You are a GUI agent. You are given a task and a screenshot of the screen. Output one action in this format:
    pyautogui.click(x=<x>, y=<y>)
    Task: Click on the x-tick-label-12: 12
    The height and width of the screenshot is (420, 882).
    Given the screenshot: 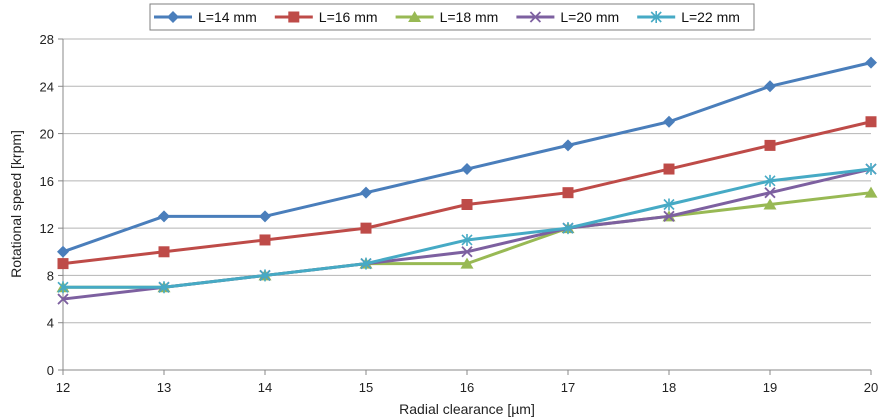 What is the action you would take?
    pyautogui.click(x=63, y=387)
    